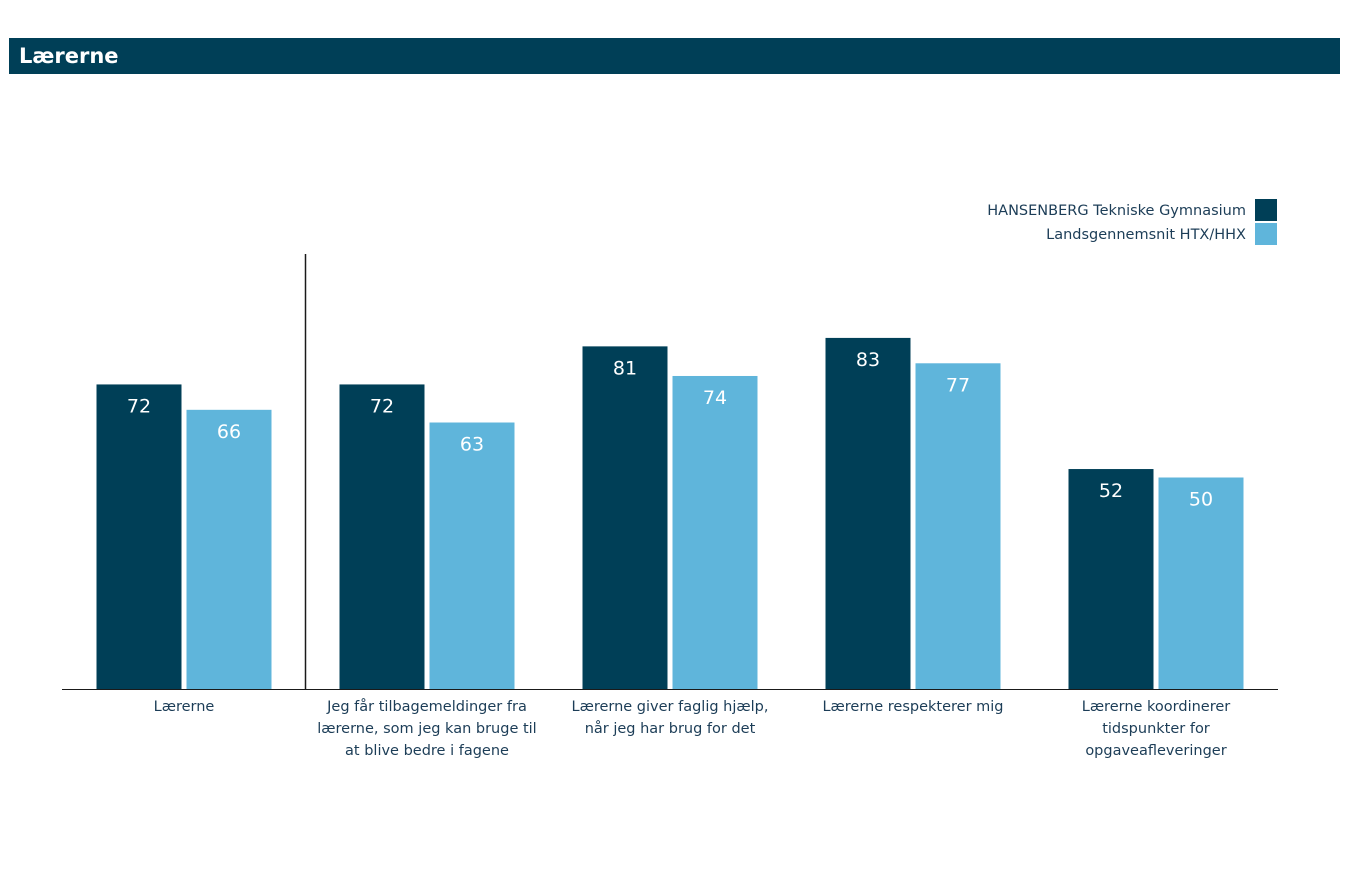 The width and height of the screenshot is (1354, 882). Describe the element at coordinates (958, 385) in the screenshot. I see `bar-value-label-3-1: 77` at that location.